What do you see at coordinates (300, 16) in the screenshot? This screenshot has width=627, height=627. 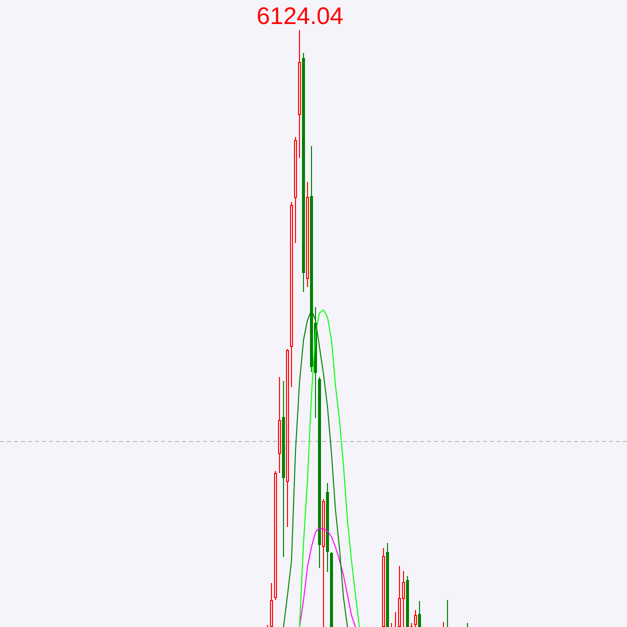 I see `annotation: 6124.04` at bounding box center [300, 16].